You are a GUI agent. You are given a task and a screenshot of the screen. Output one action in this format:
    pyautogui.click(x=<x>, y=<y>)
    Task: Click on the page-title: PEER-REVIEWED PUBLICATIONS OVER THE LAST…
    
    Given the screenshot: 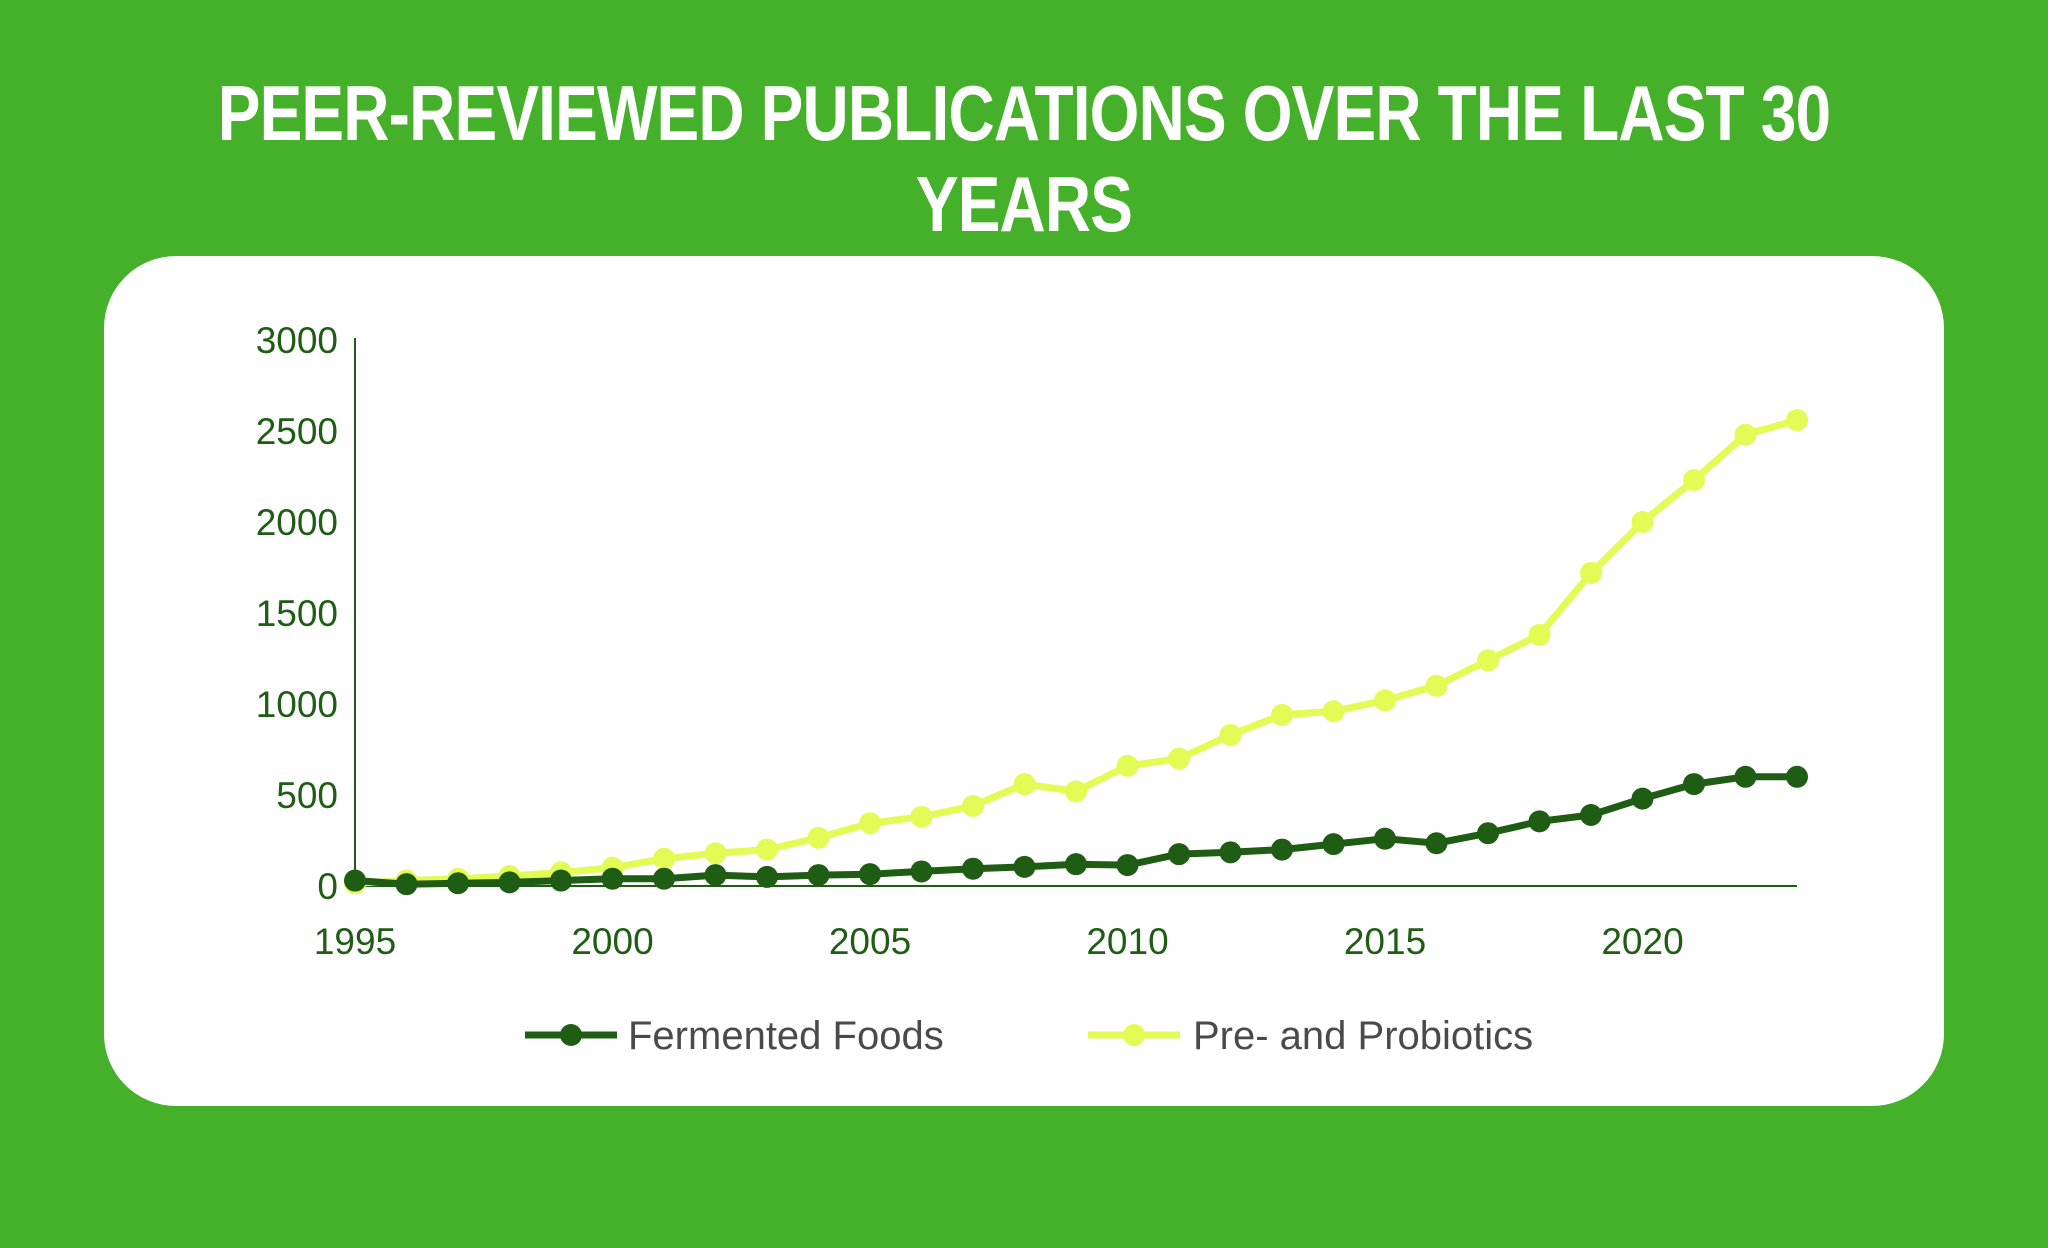 What is the action you would take?
    pyautogui.click(x=1024, y=158)
    